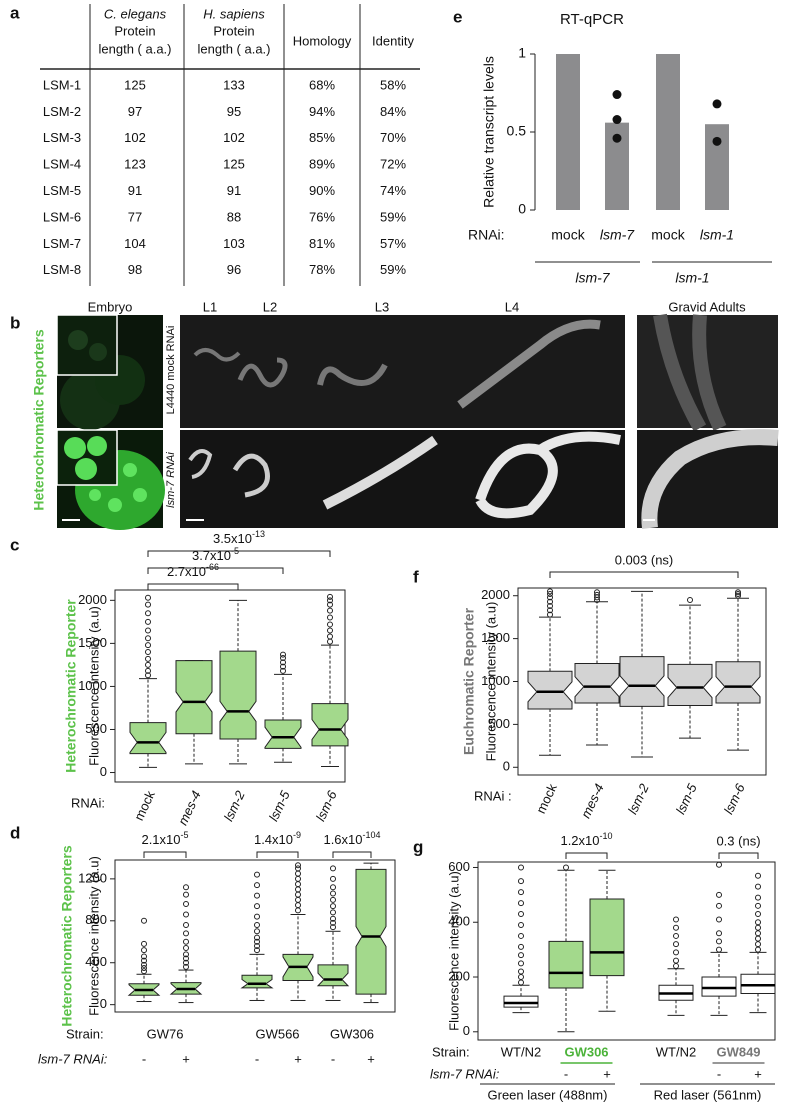 This screenshot has width=800, height=1103. What do you see at coordinates (617, 138) in the screenshot?
I see `data-point` at bounding box center [617, 138].